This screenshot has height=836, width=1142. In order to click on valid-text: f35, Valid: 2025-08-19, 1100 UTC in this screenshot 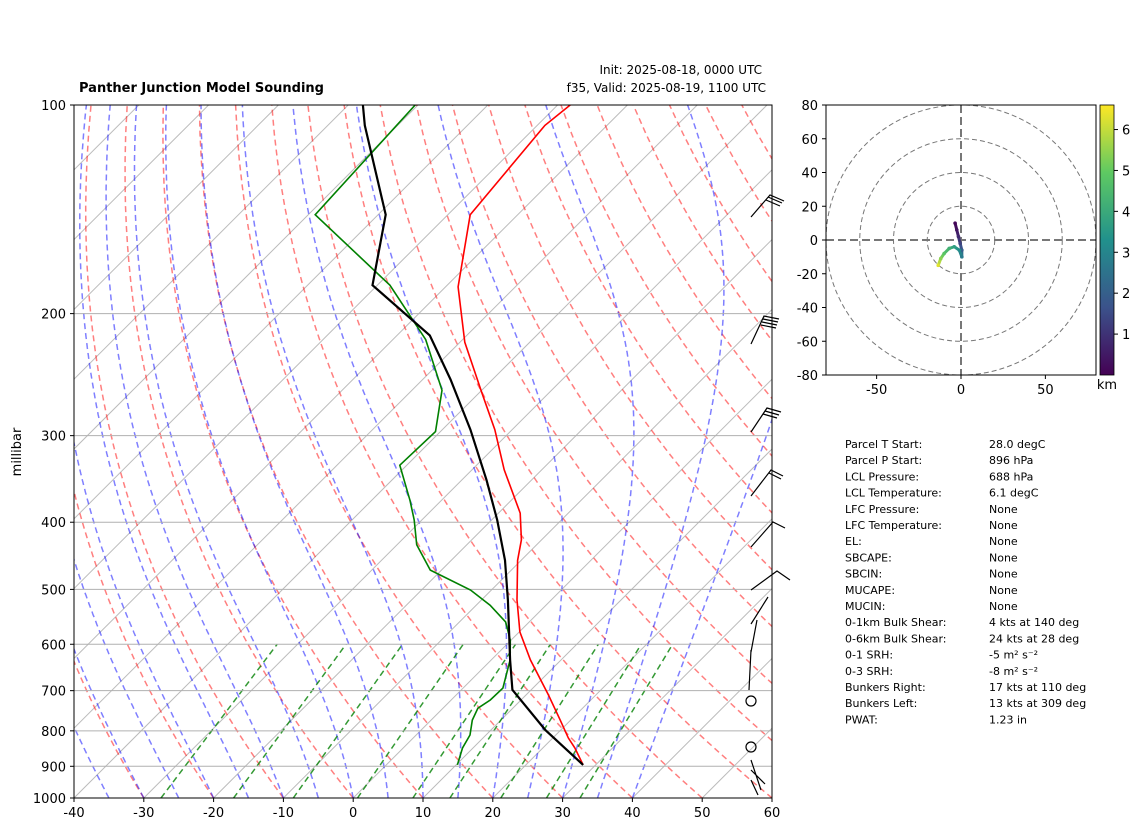, I will do `click(666, 88)`.